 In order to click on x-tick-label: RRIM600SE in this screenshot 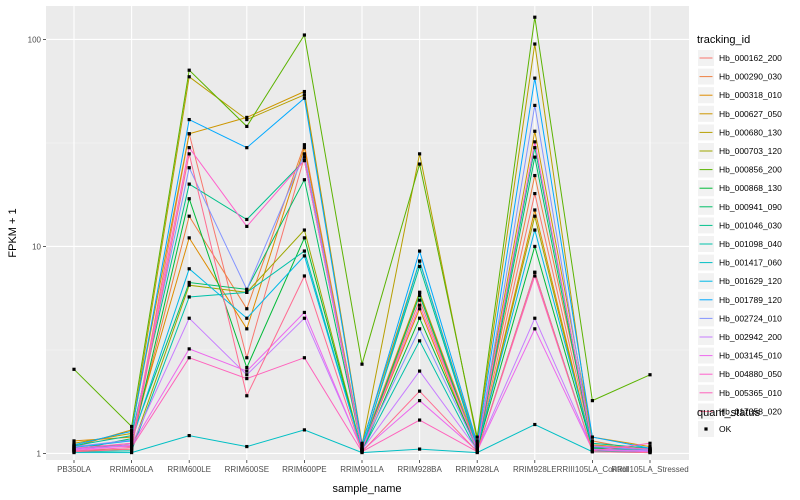, I will do `click(247, 469)`.